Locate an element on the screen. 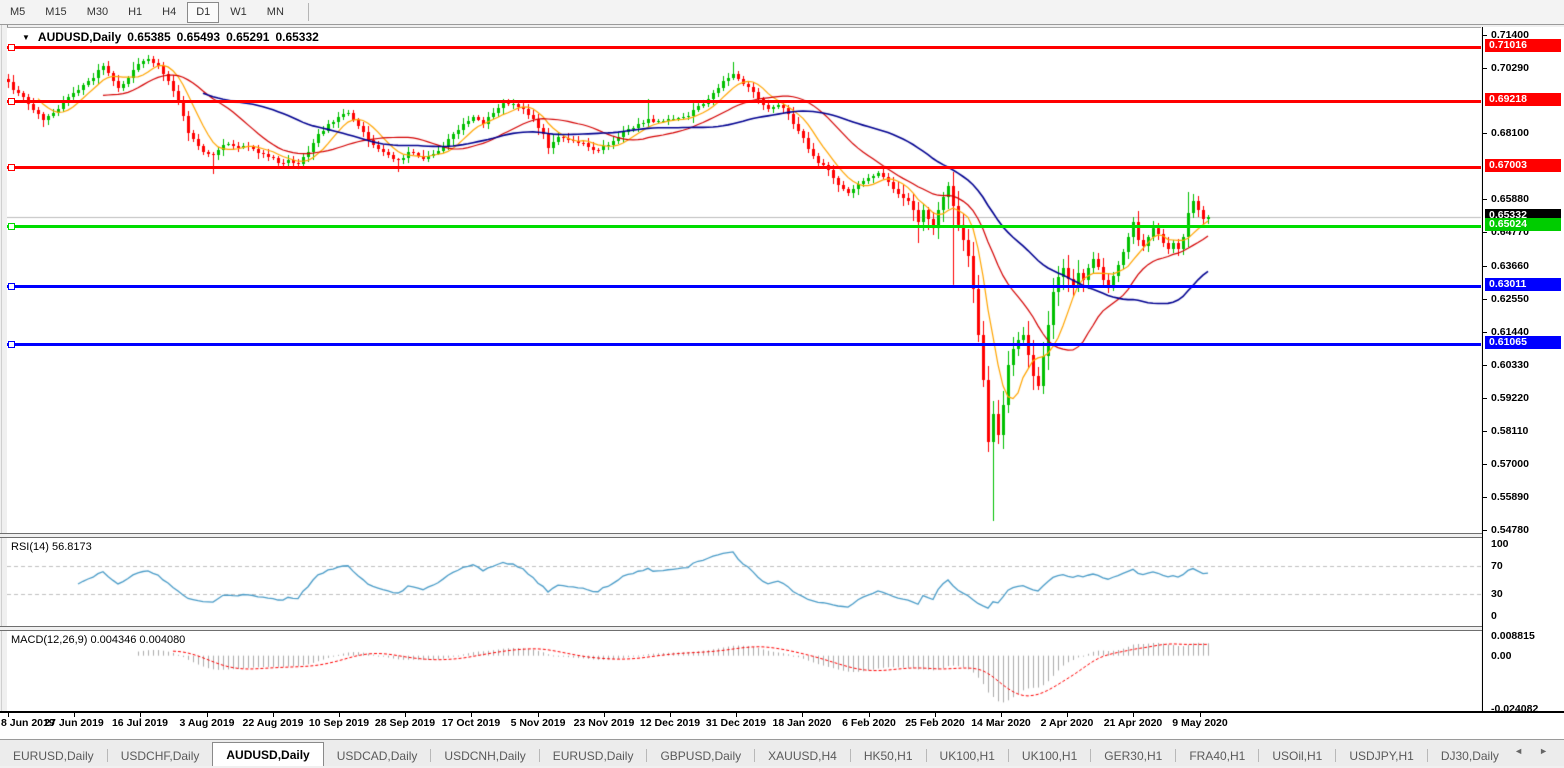 The image size is (1564, 768). timeframe-button-mn: MN is located at coordinates (275, 12).